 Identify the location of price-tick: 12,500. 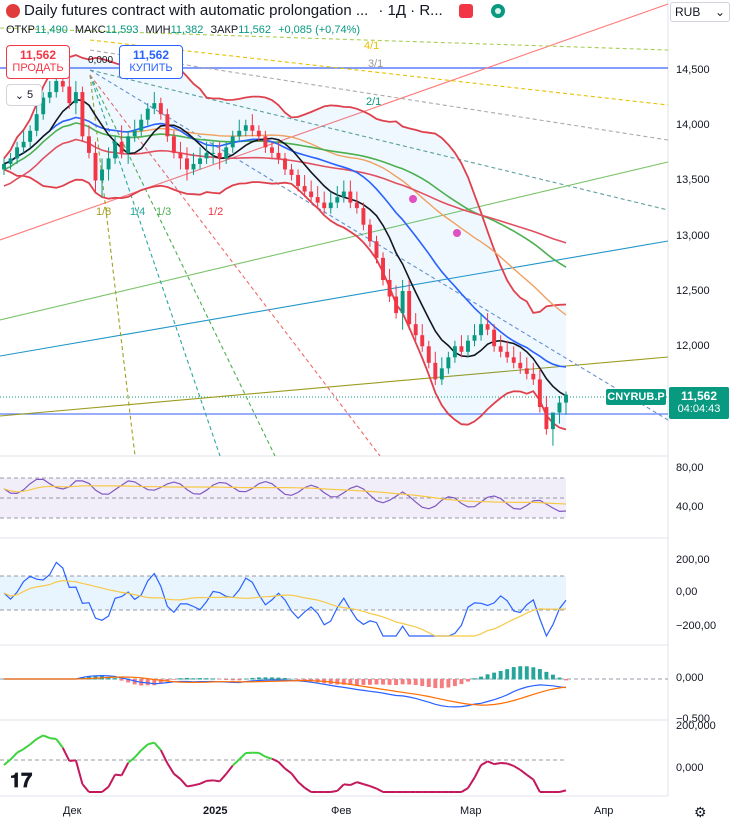
(693, 291).